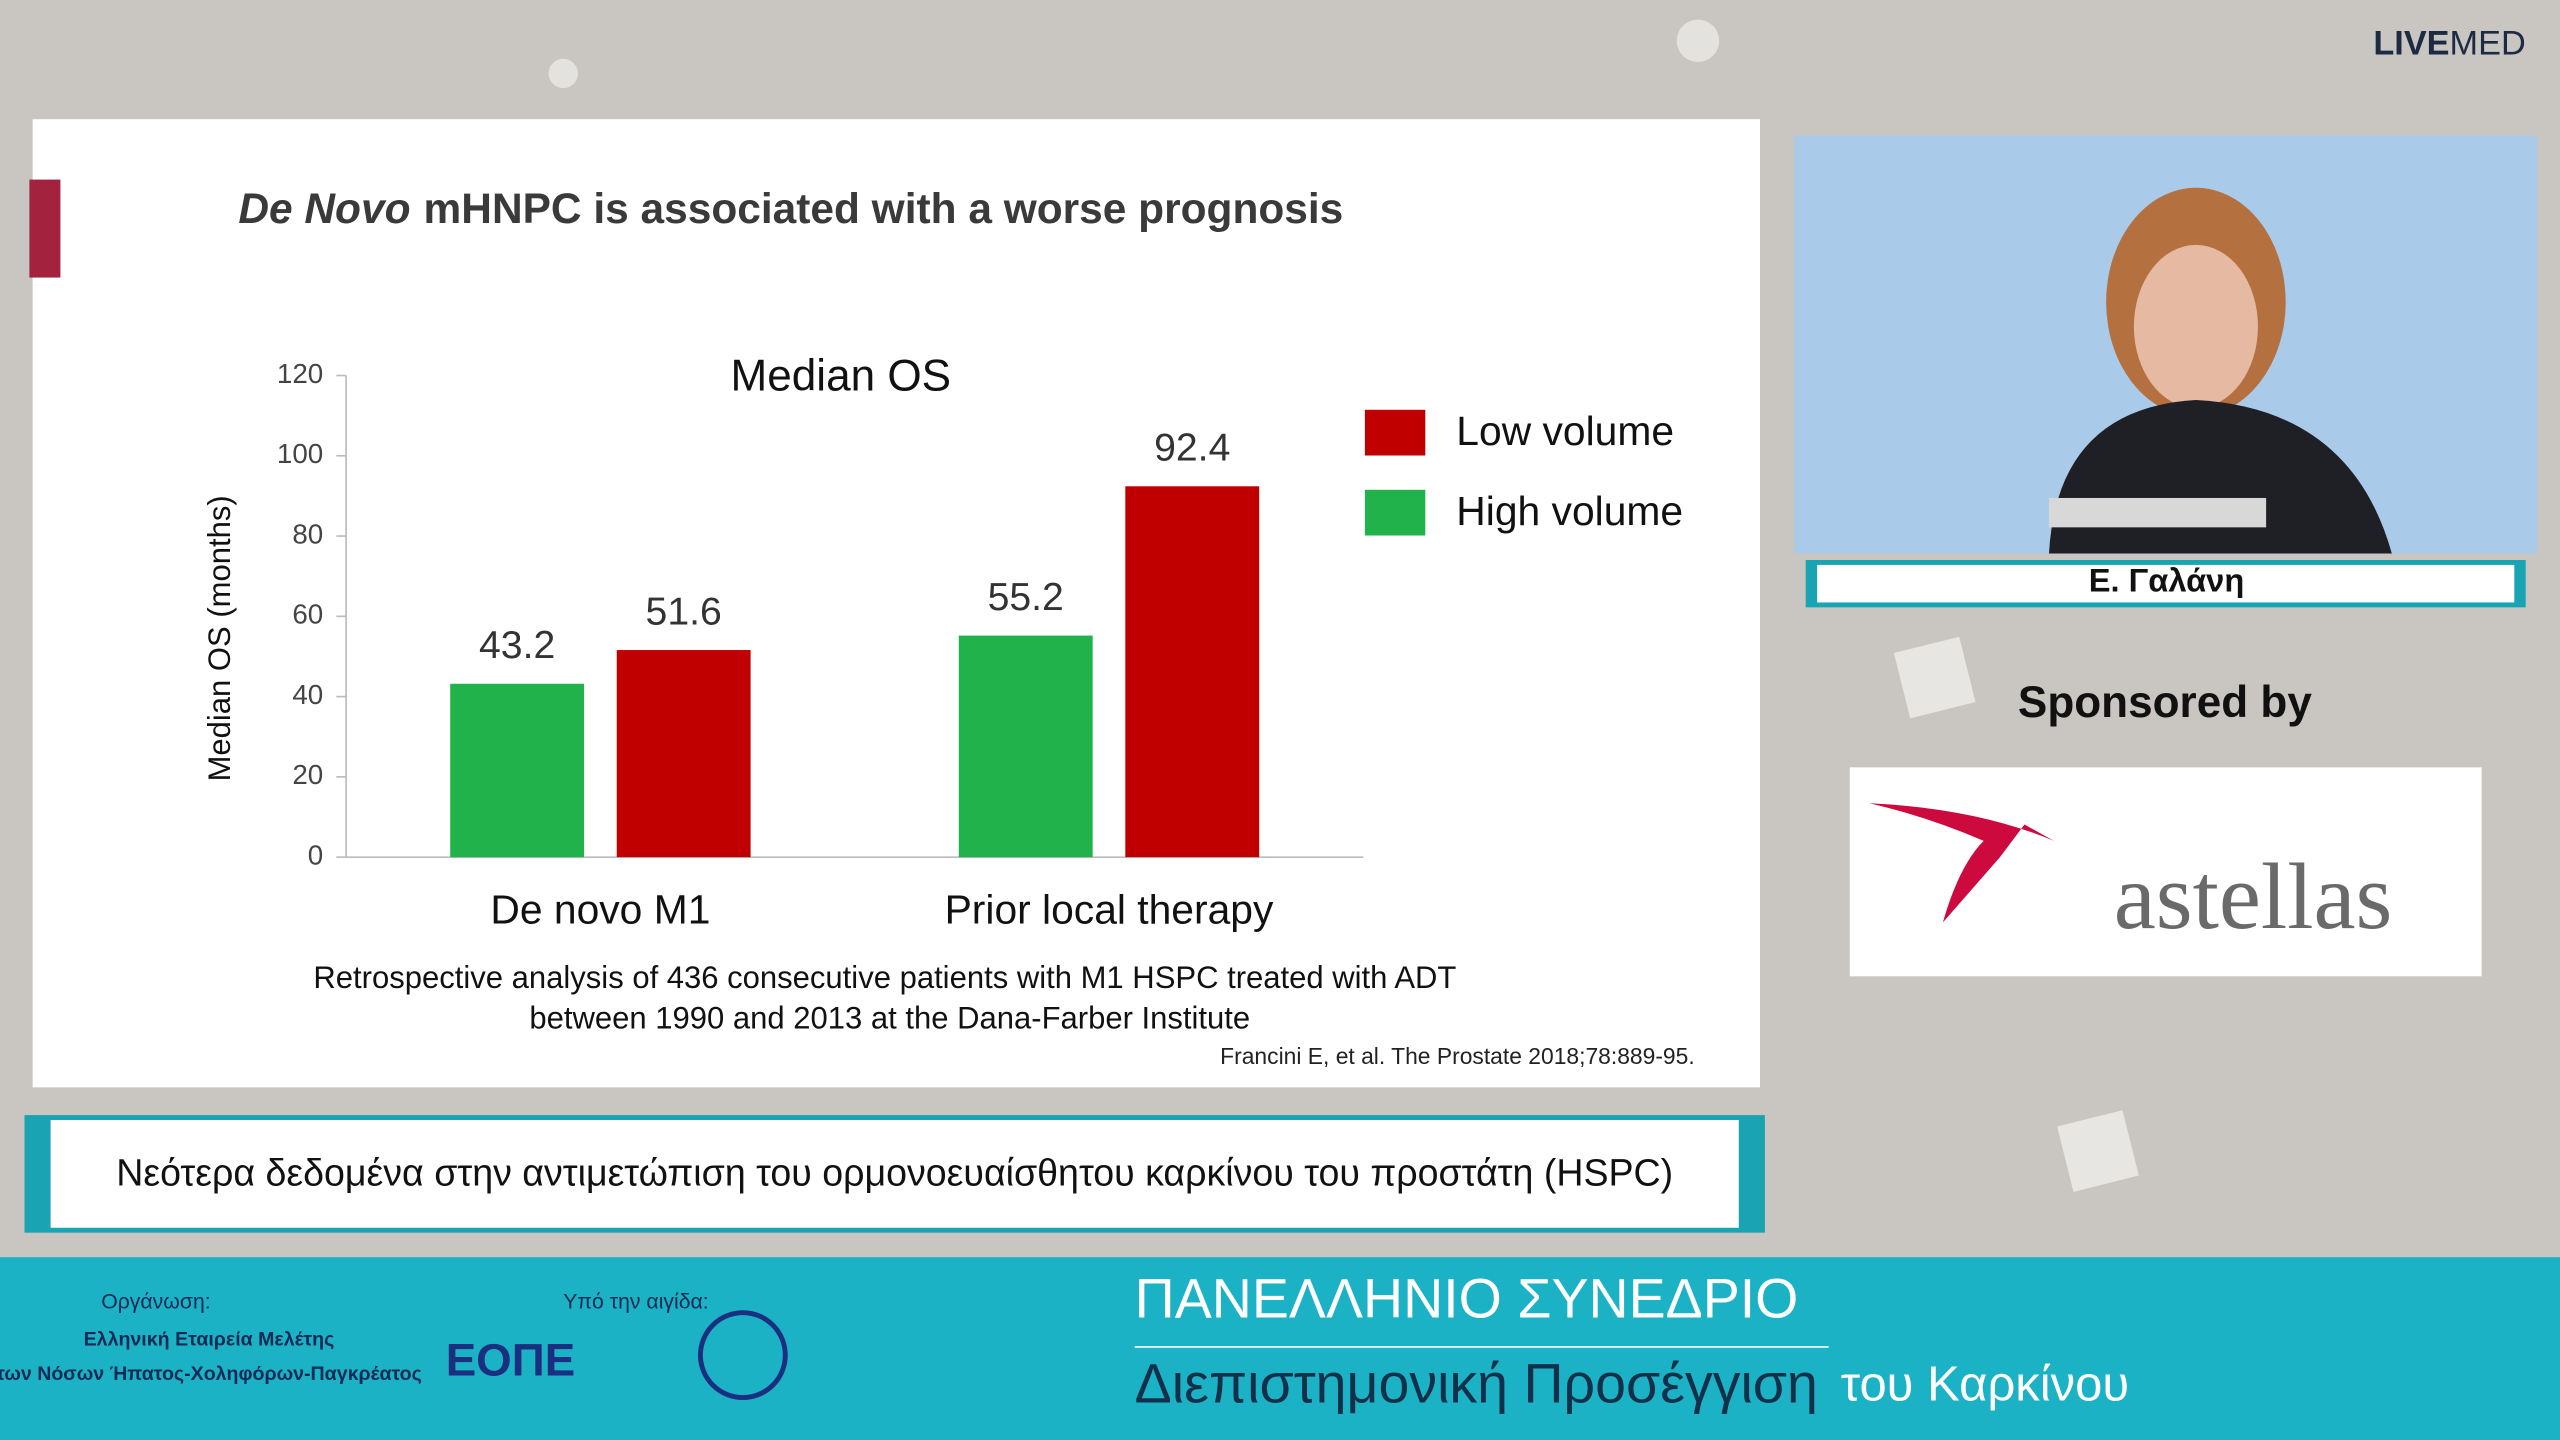  Describe the element at coordinates (1109, 909) in the screenshot. I see `x-tick-label: Prior local therapy` at that location.